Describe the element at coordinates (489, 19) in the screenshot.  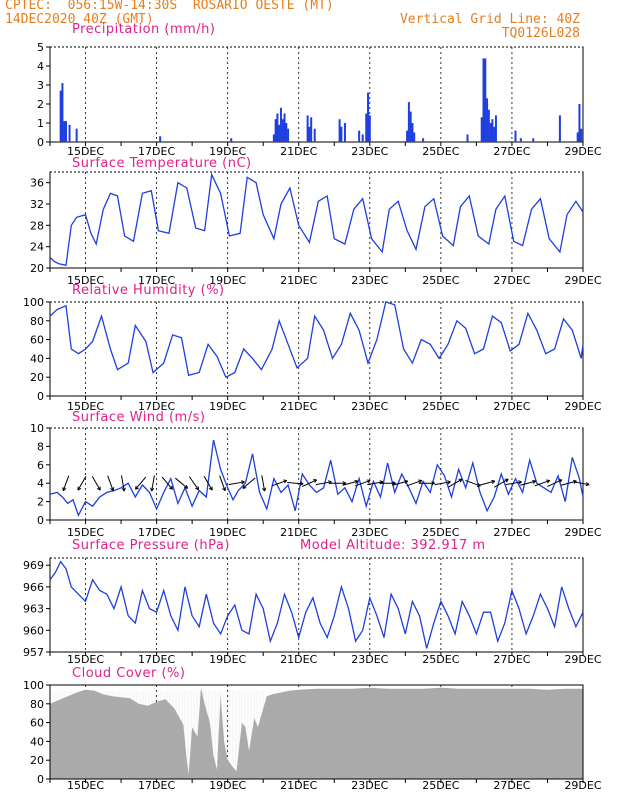
I see `grid-note: Vertical Grid Line: 40Z` at that location.